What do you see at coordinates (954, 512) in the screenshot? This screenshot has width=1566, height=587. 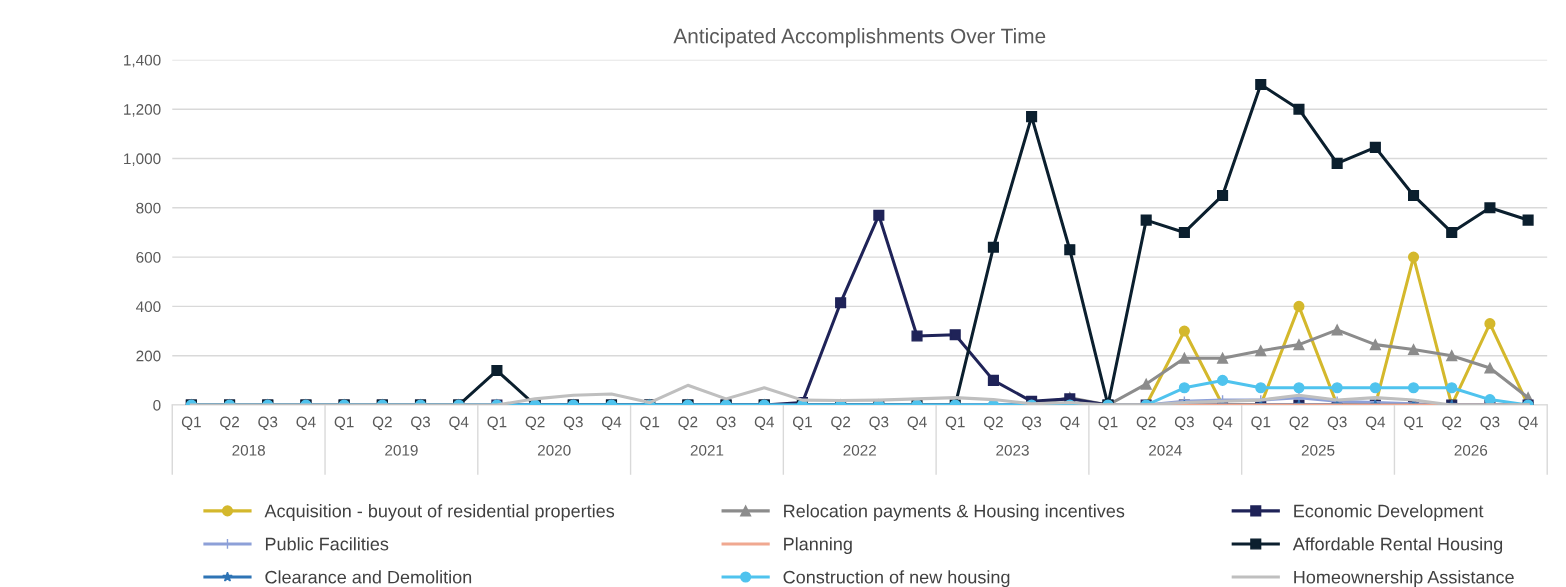 I see `legend-label: Relocation payments & Housing incentives` at bounding box center [954, 512].